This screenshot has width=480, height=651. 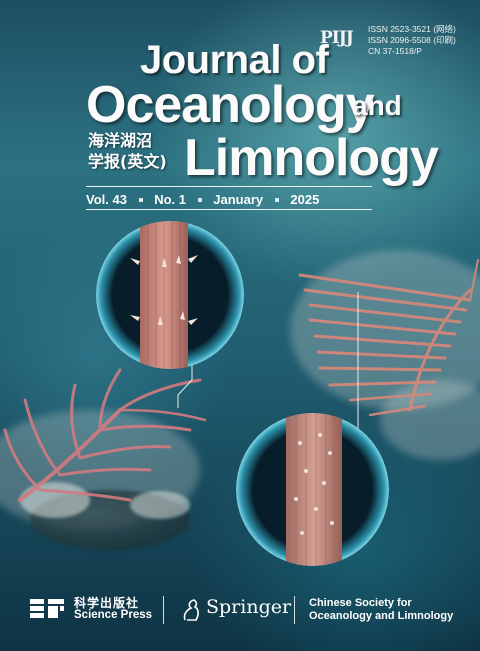 I want to click on micrograph-bottom-image, so click(x=312, y=489).